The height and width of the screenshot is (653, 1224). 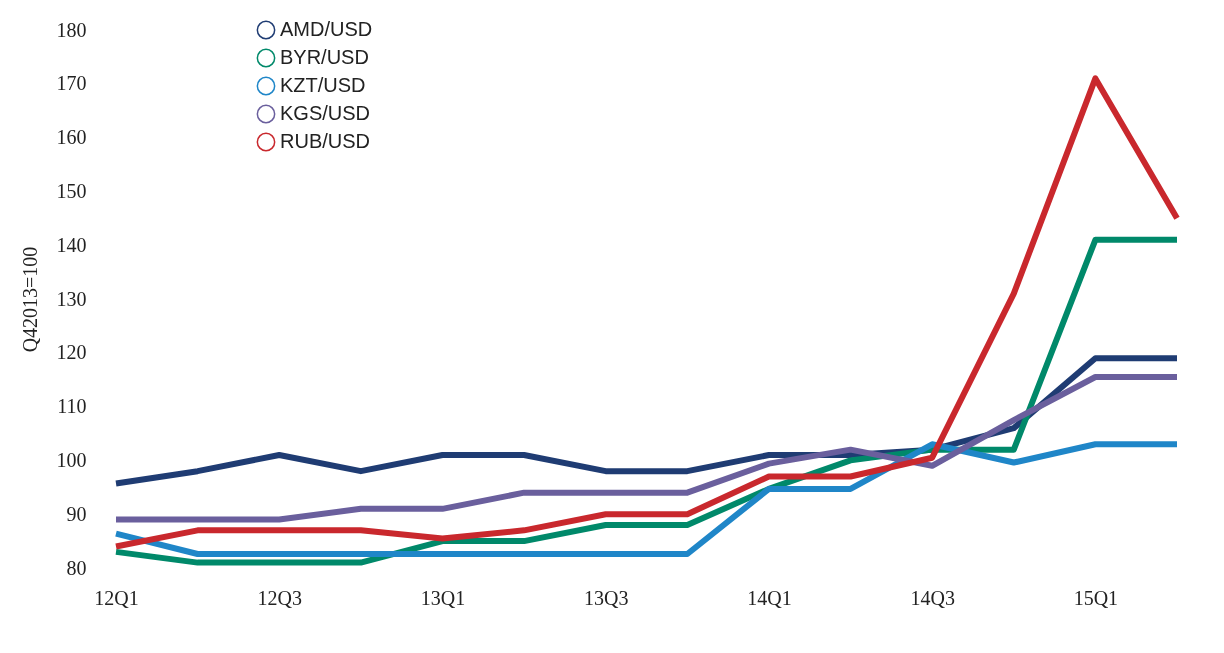 I want to click on y-tick-label: 180, so click(x=71, y=29).